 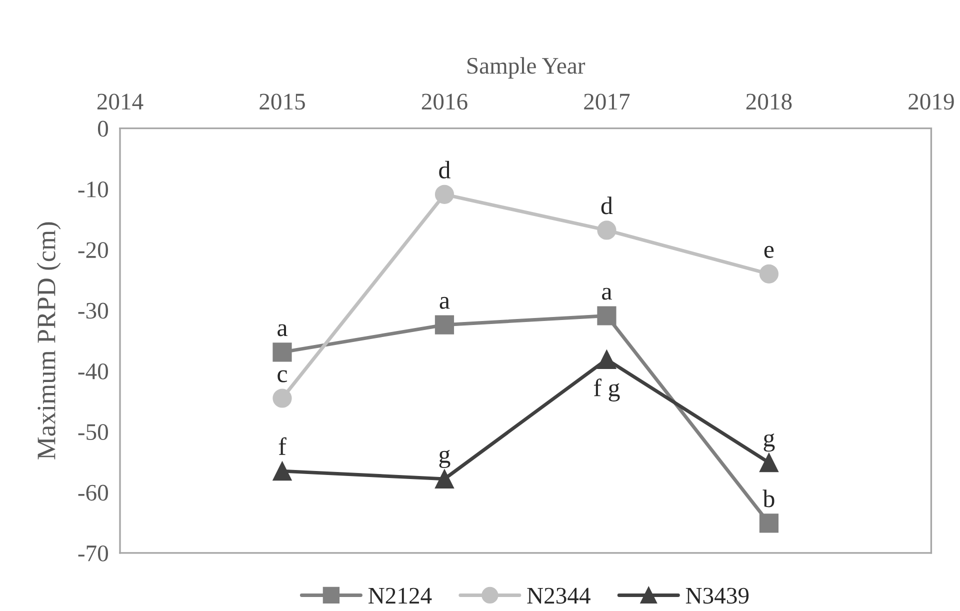 What do you see at coordinates (607, 390) in the screenshot?
I see `annotation: f g` at bounding box center [607, 390].